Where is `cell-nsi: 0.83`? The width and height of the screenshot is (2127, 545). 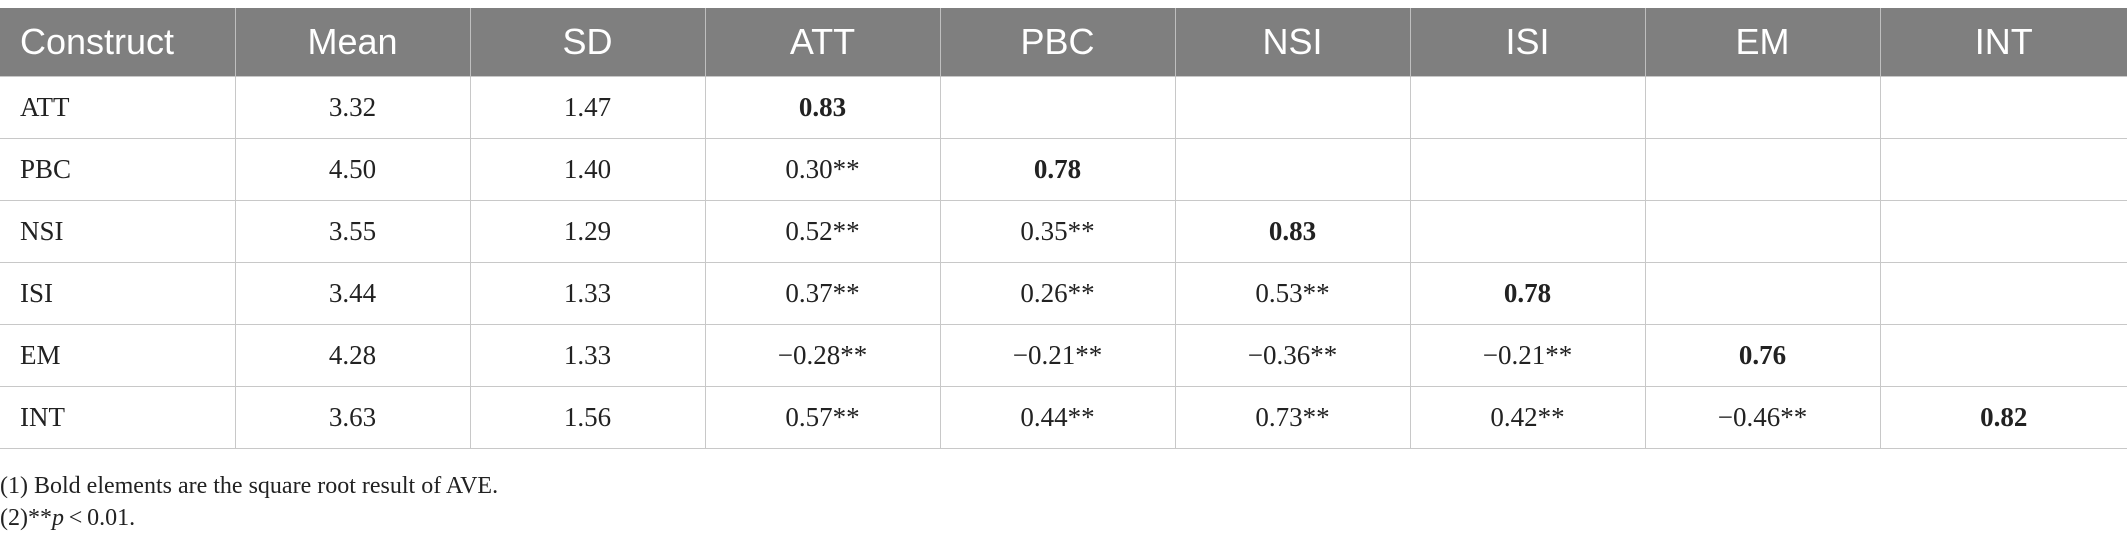 cell-nsi: 0.83 is located at coordinates (1292, 231).